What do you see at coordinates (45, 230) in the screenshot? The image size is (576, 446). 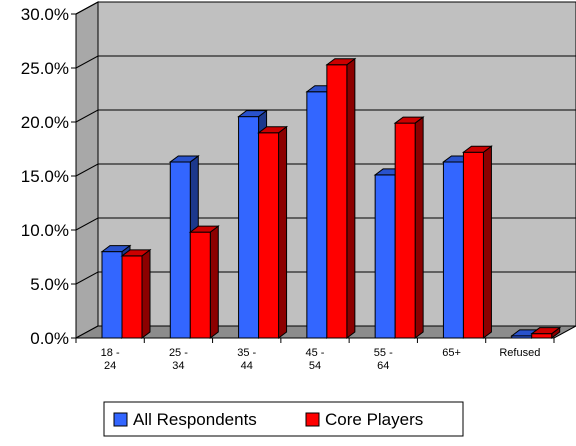 I see `y-tick-label: 10.0%` at bounding box center [45, 230].